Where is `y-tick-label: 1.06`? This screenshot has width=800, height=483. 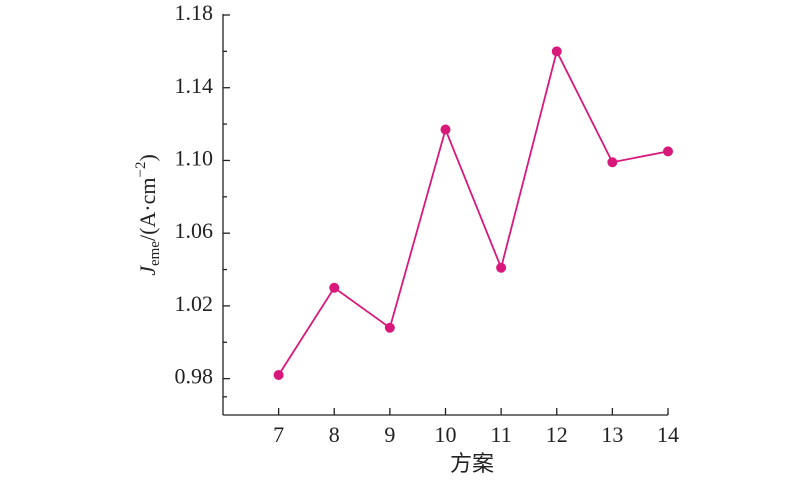
y-tick-label: 1.06 is located at coordinates (194, 230).